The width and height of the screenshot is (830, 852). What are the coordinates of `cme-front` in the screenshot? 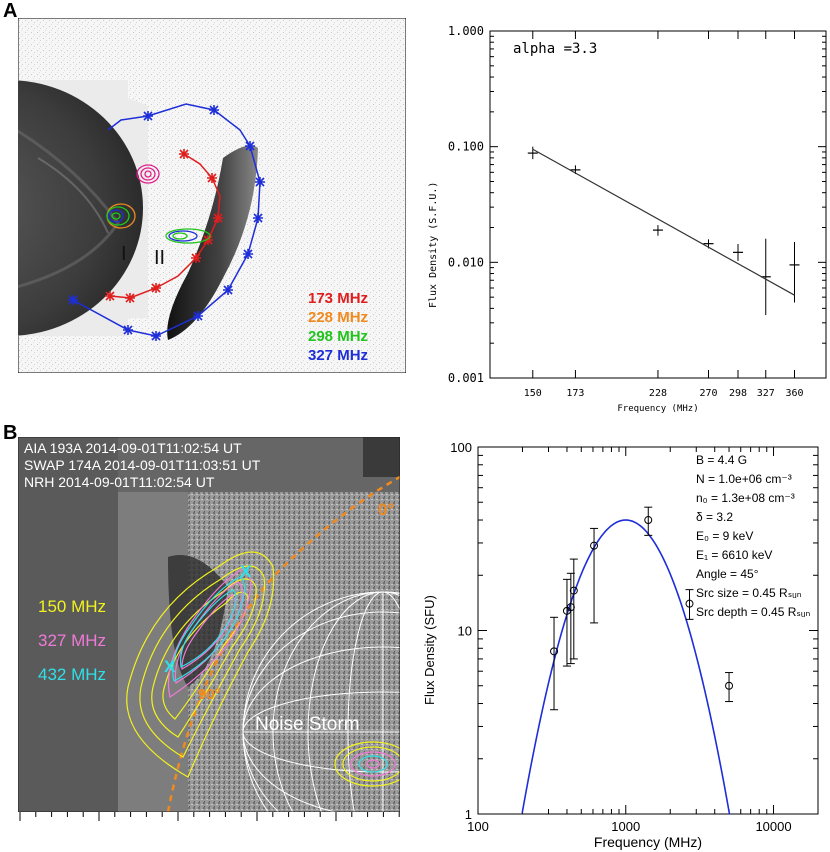 It's located at (212, 242).